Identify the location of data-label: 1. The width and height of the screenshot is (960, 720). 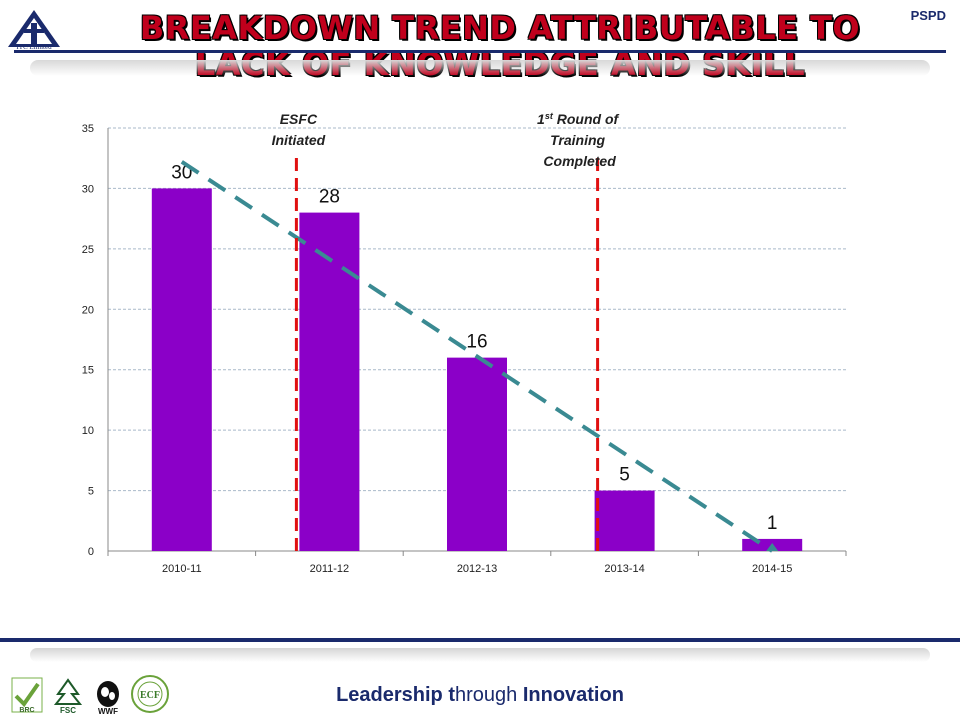
(772, 523).